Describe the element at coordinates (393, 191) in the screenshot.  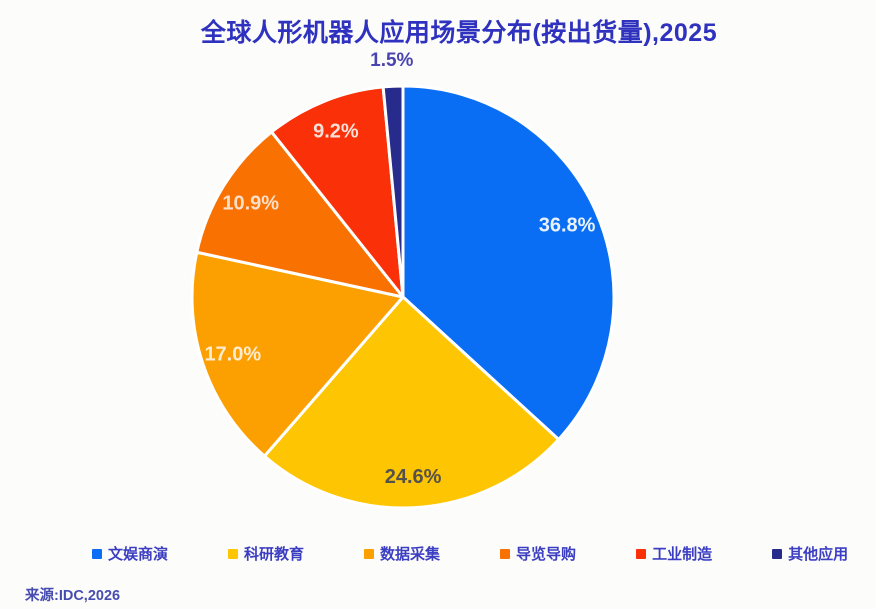
I see `pie-slice-其他应用` at that location.